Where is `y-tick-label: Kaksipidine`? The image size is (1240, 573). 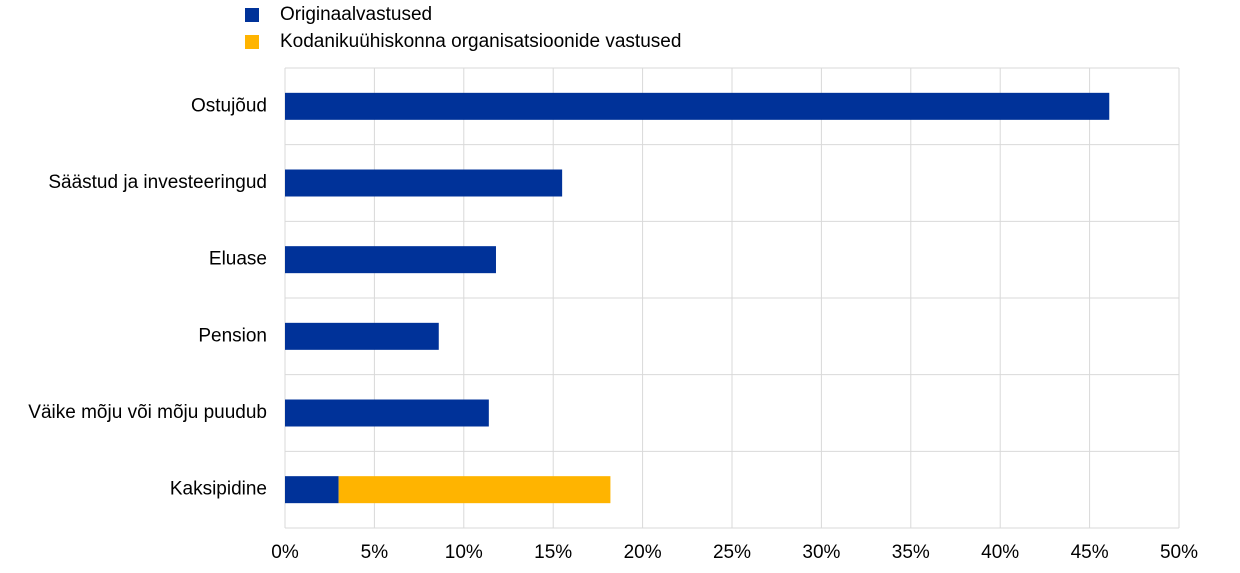
y-tick-label: Kaksipidine is located at coordinates (218, 489).